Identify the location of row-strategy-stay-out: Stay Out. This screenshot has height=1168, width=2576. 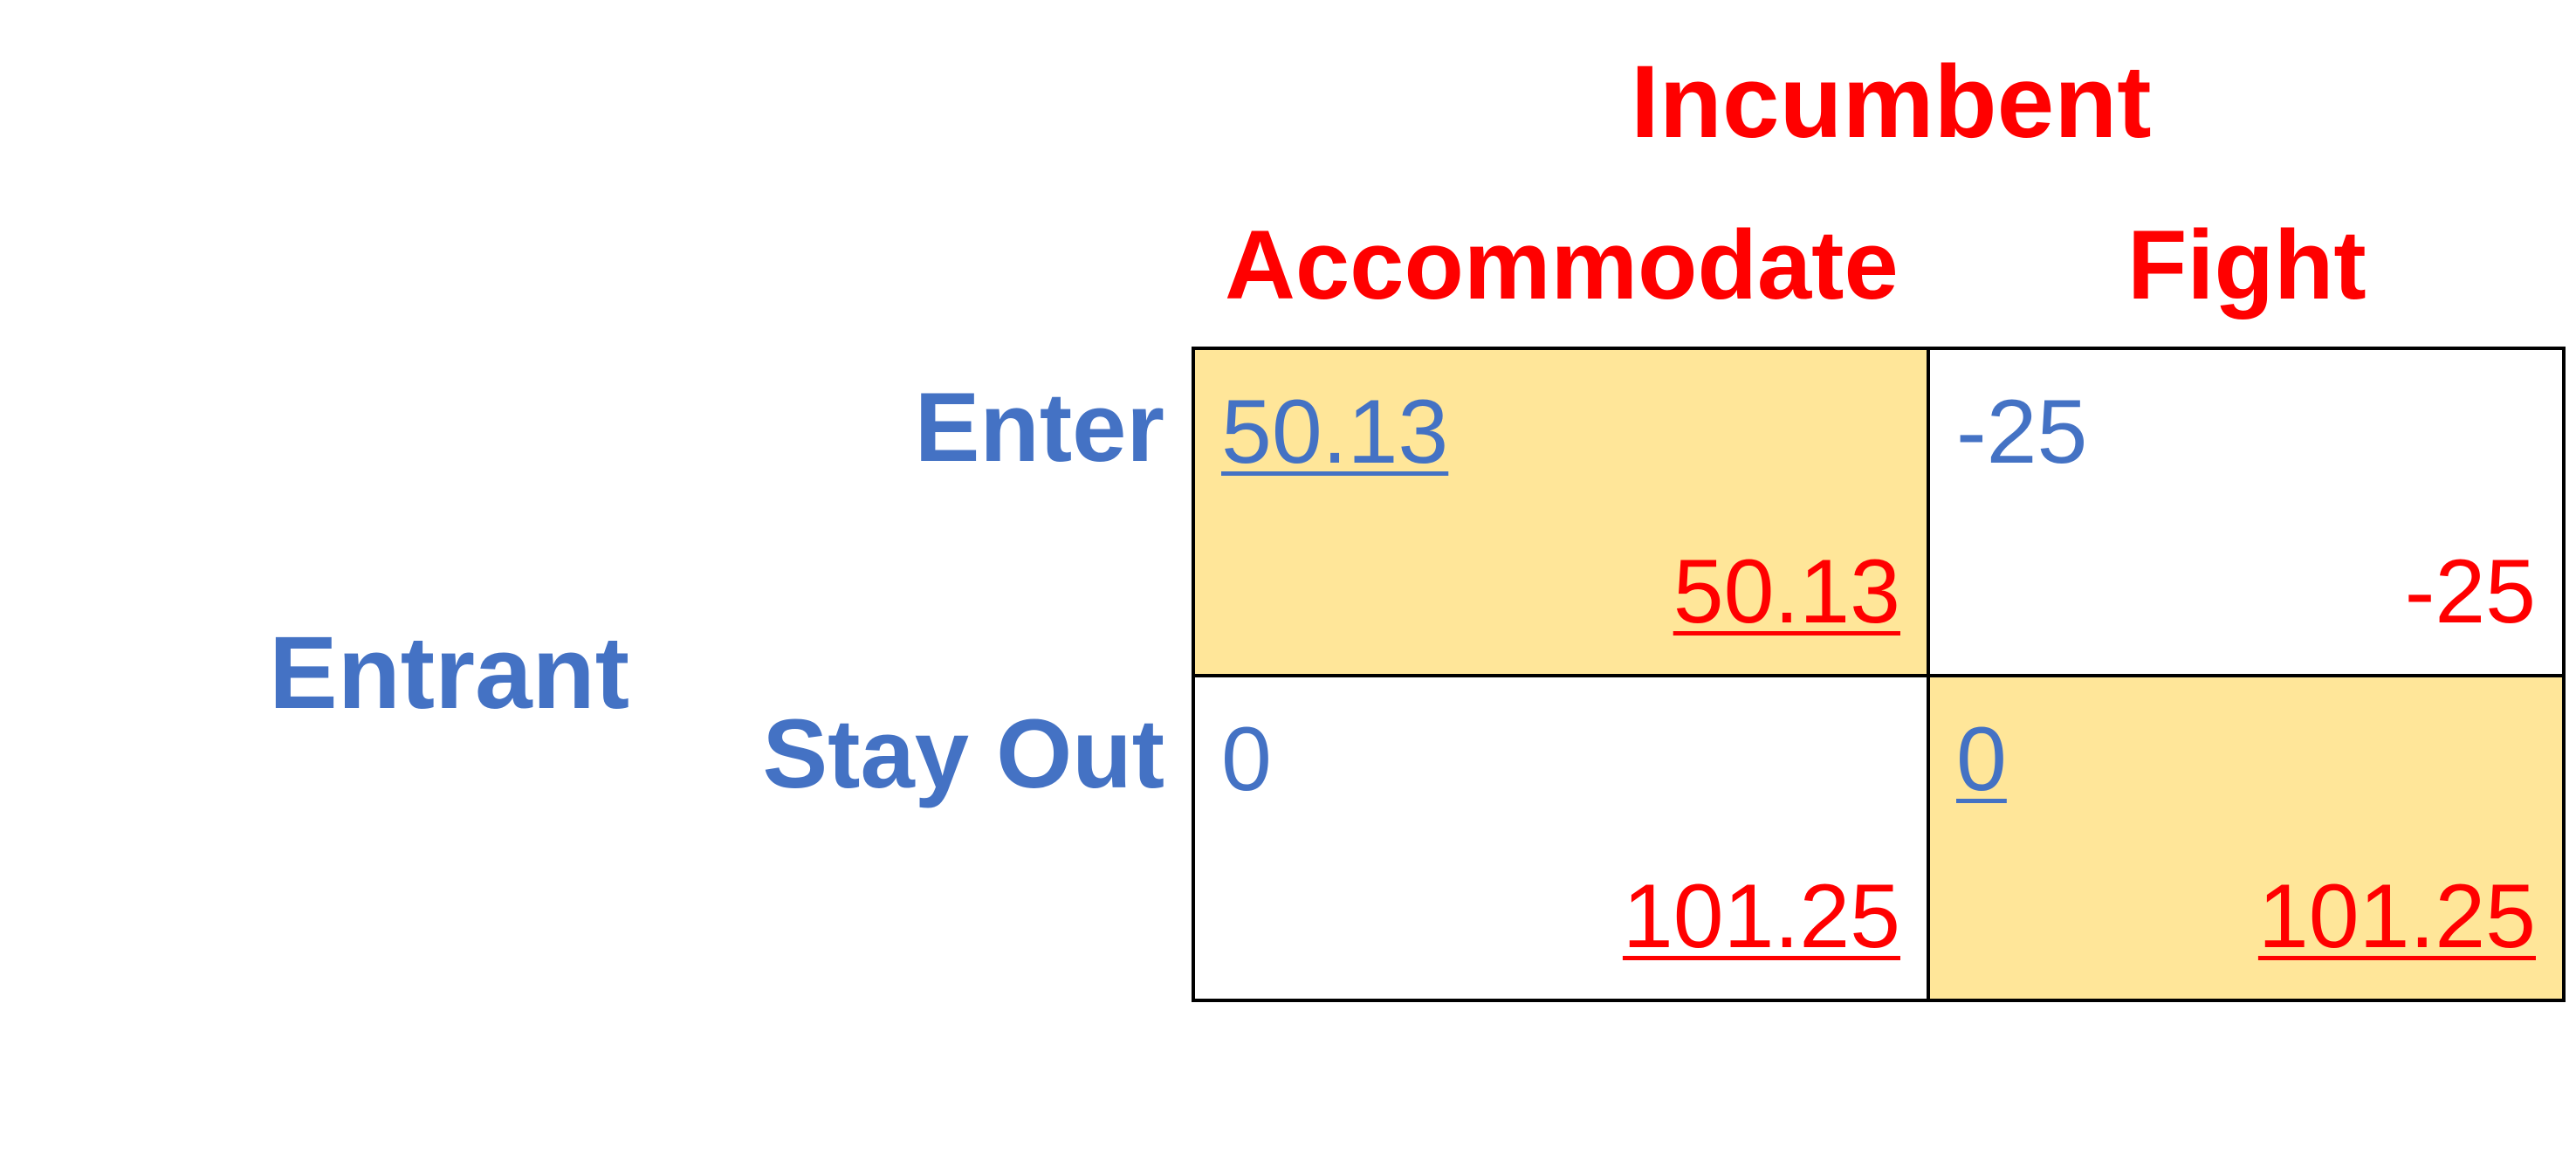
(963, 753).